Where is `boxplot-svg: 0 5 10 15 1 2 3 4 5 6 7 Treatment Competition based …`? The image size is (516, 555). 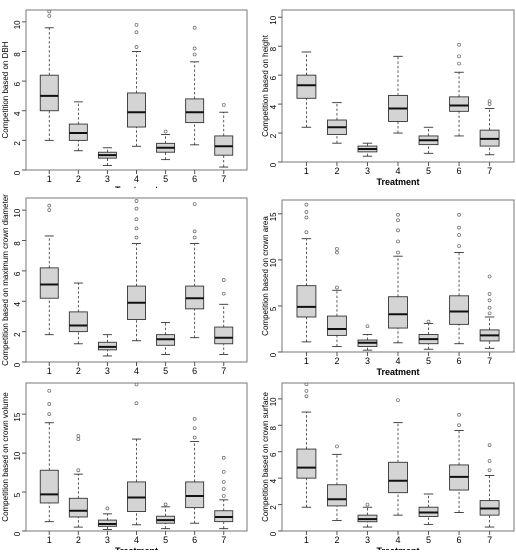
boxplot-svg: 0 5 10 15 1 2 3 4 5 6 7 Treatment Competition based … is located at coordinates (124, 468).